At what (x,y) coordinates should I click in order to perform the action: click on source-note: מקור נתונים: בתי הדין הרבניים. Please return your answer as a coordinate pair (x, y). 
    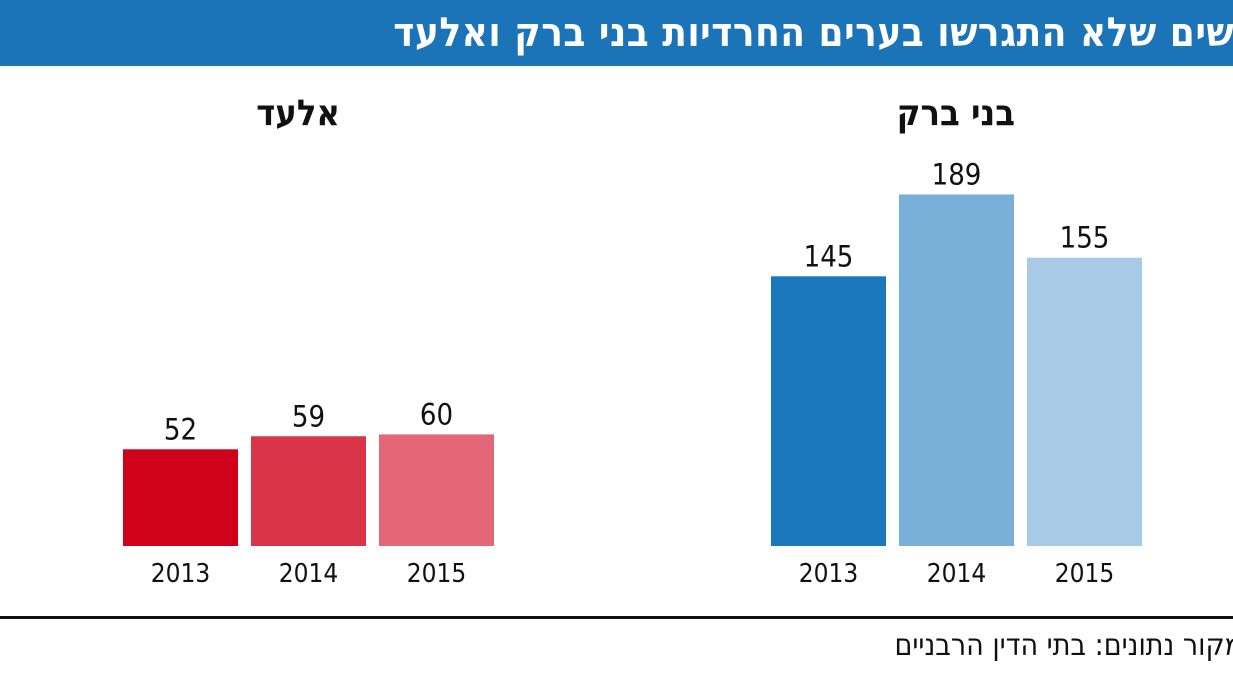
    Looking at the image, I should click on (1063, 645).